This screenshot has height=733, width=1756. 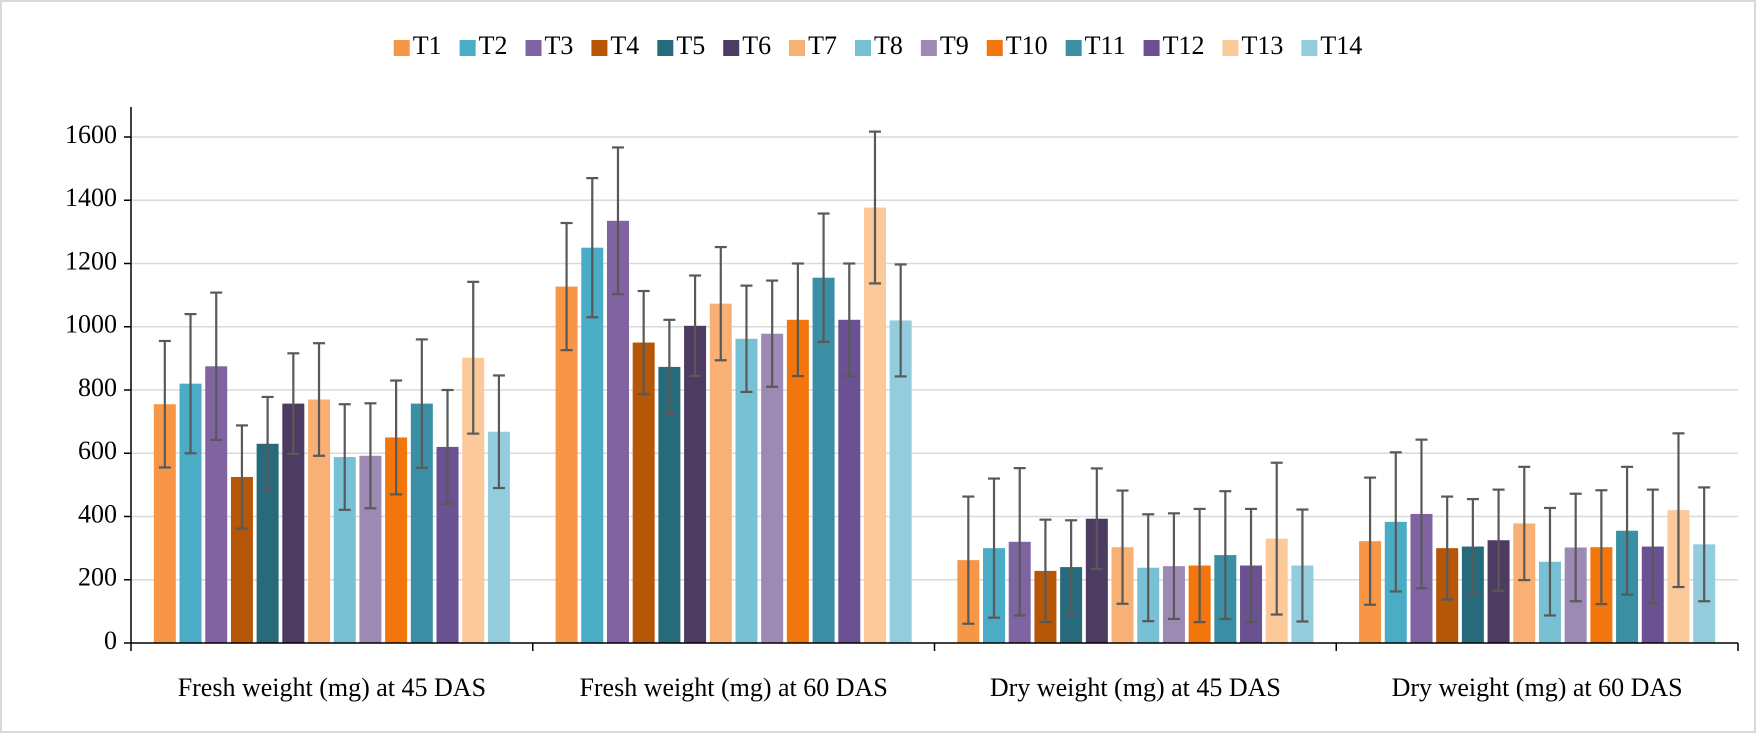 What do you see at coordinates (1027, 45) in the screenshot?
I see `legend-label: T10` at bounding box center [1027, 45].